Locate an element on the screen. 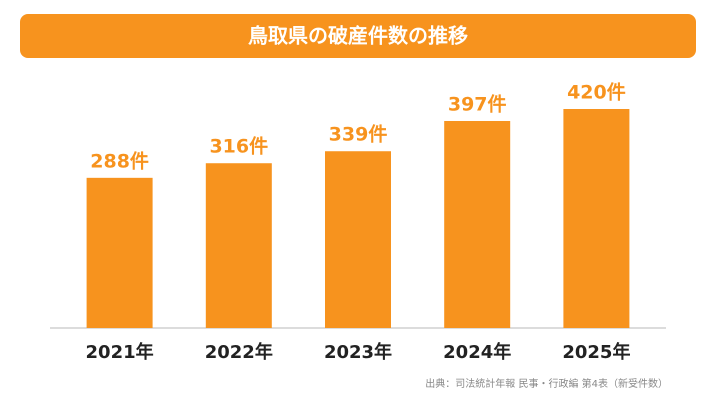  chart-title: 鳥取県の破産件数の推移 is located at coordinates (358, 36).